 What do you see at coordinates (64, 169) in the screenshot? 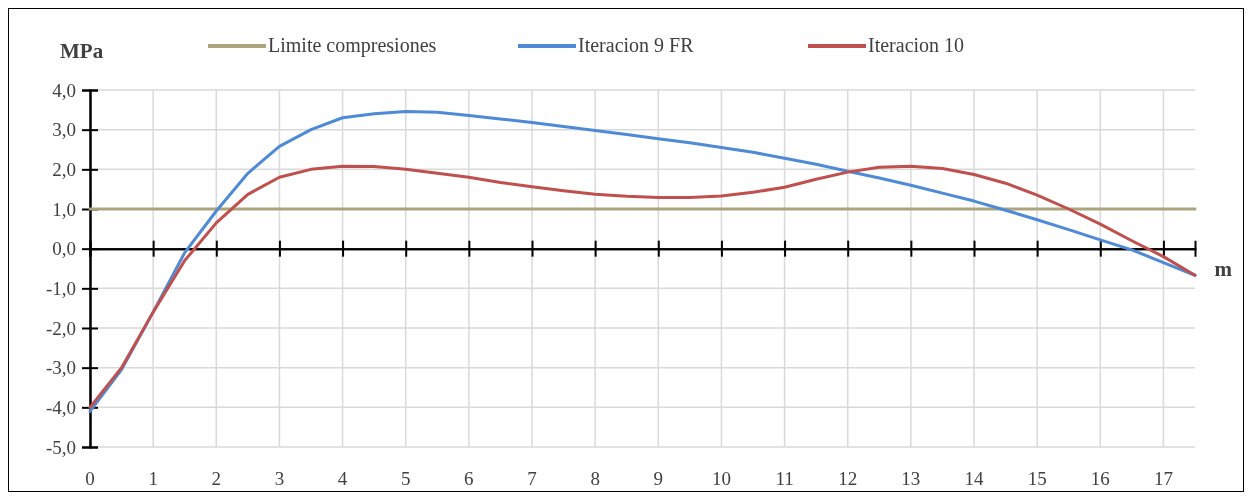
I see `y-tick-label: 2,0` at bounding box center [64, 169].